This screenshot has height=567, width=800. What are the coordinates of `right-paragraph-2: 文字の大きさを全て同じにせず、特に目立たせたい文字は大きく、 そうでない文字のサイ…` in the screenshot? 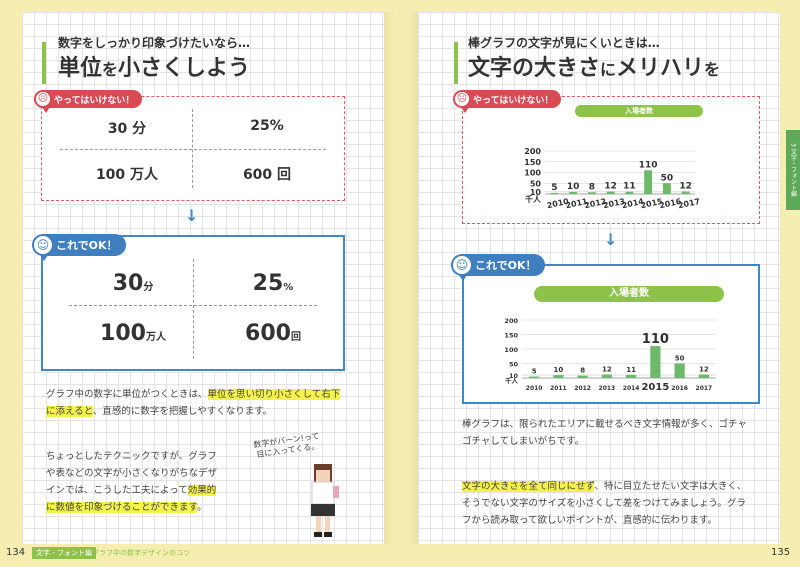 It's located at (604, 503).